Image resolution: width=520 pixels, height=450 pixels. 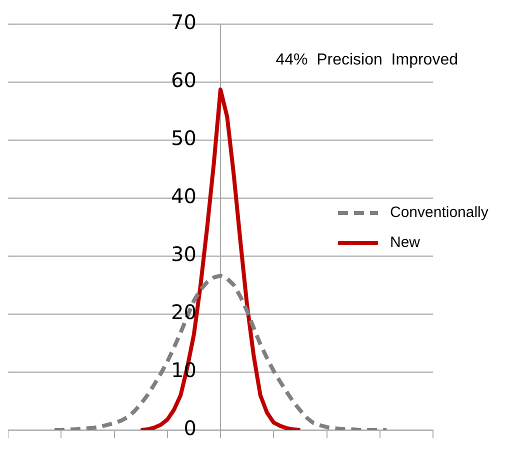 I want to click on y-tick-label: 20, so click(x=183, y=312).